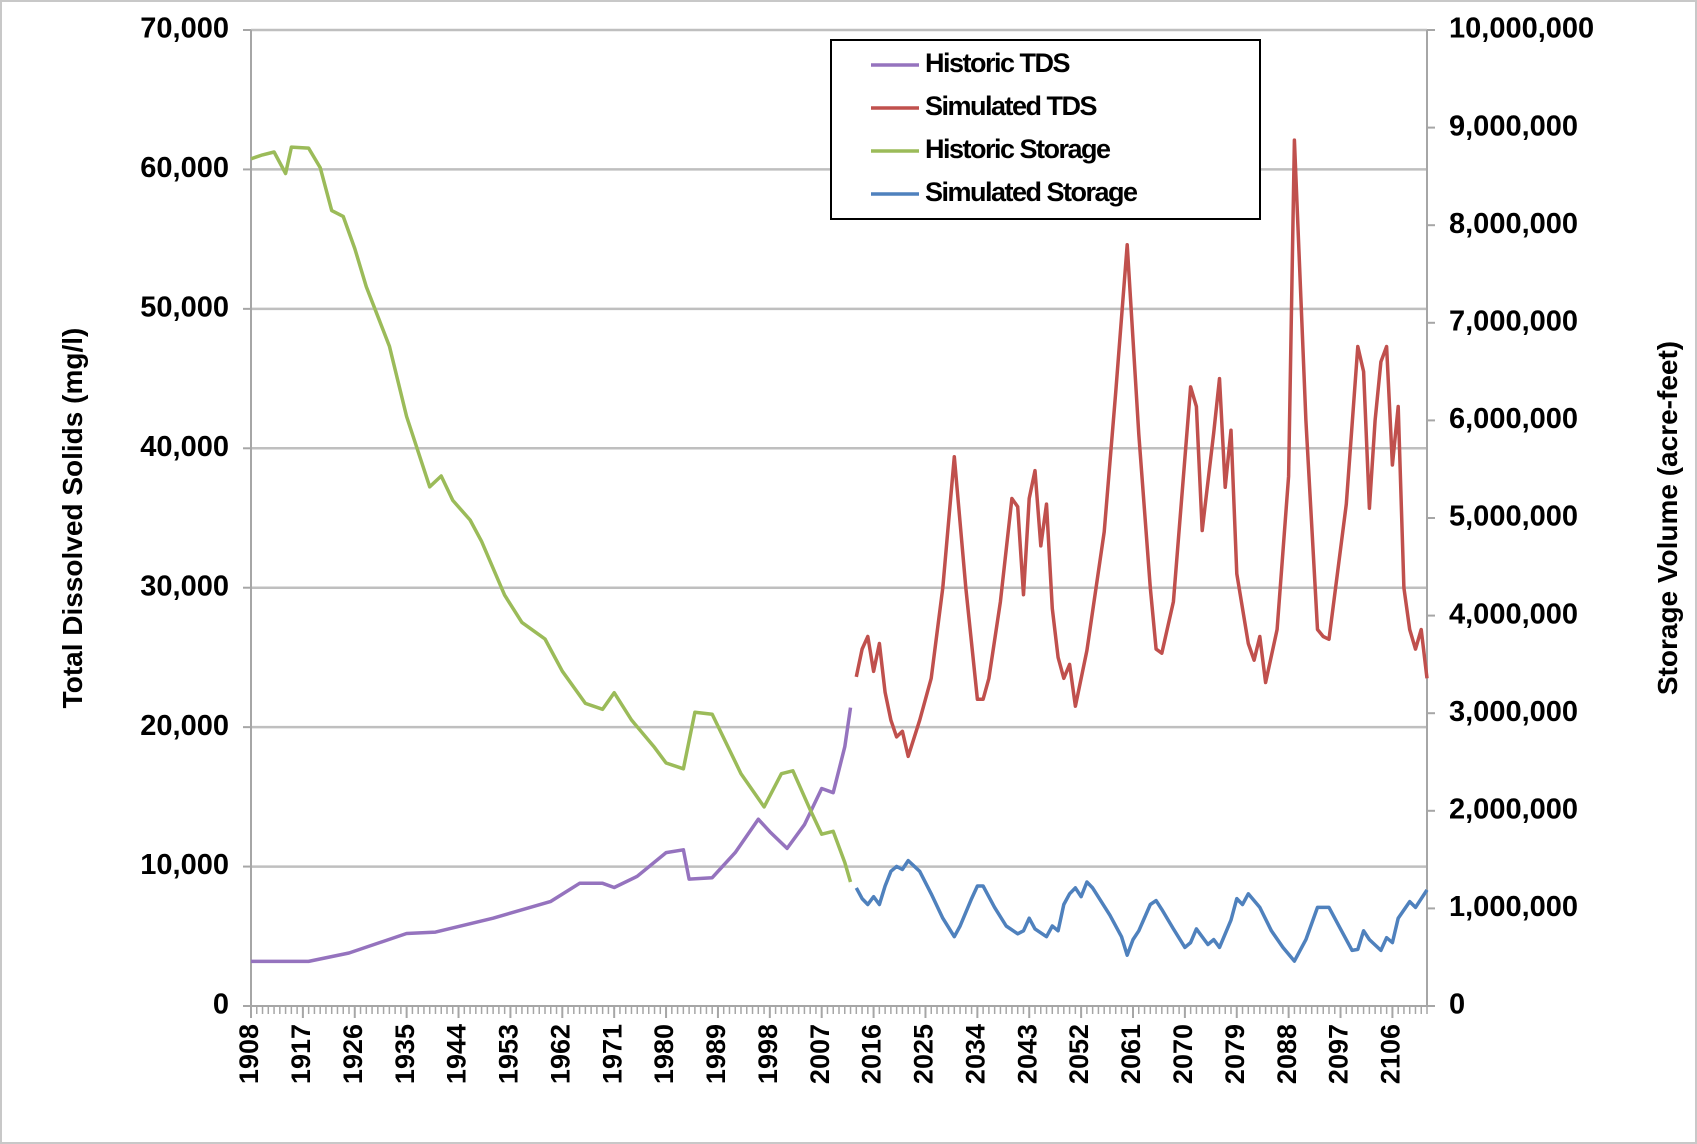 The width and height of the screenshot is (1697, 1144). Describe the element at coordinates (1513, 907) in the screenshot. I see `y2-tick-label: 1,000,000` at that location.